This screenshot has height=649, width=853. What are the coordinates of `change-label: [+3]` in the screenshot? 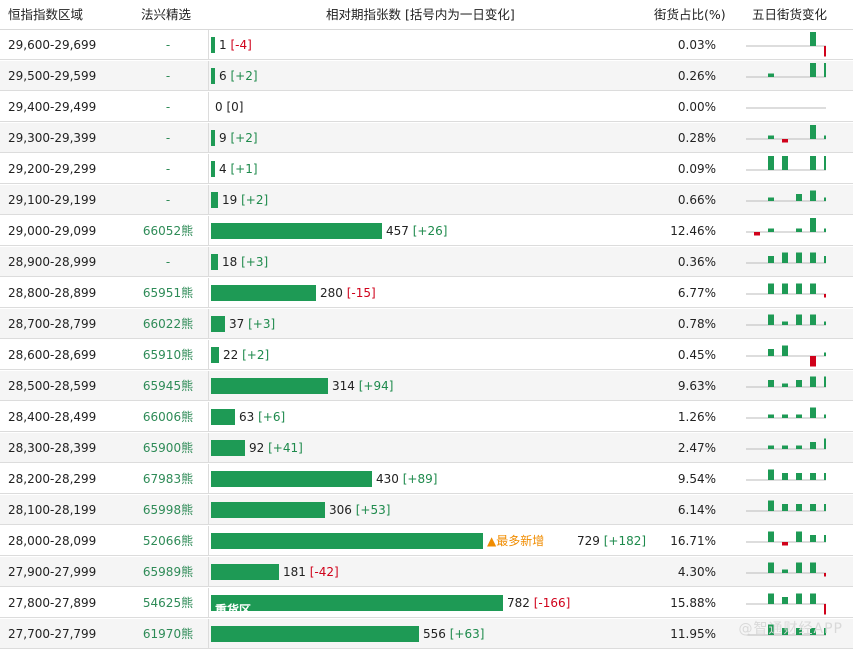 It's located at (255, 262).